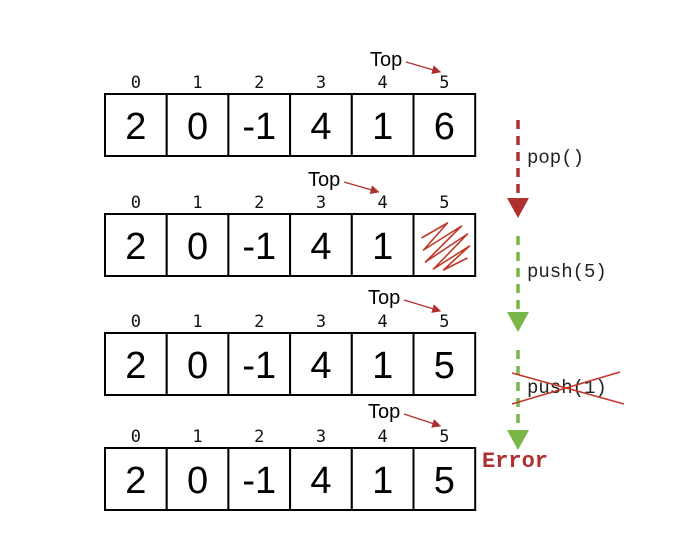 The height and width of the screenshot is (556, 680). I want to click on operations-layer: pop() push(5) push(1)Error, so click(553, 297).